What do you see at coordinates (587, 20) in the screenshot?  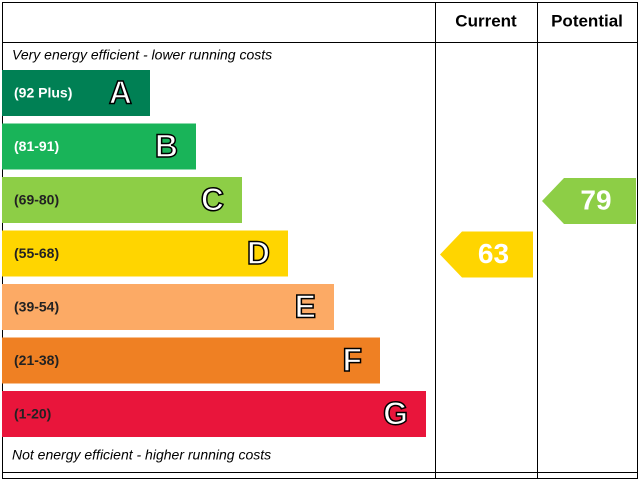 I see `column-header: Potential` at bounding box center [587, 20].